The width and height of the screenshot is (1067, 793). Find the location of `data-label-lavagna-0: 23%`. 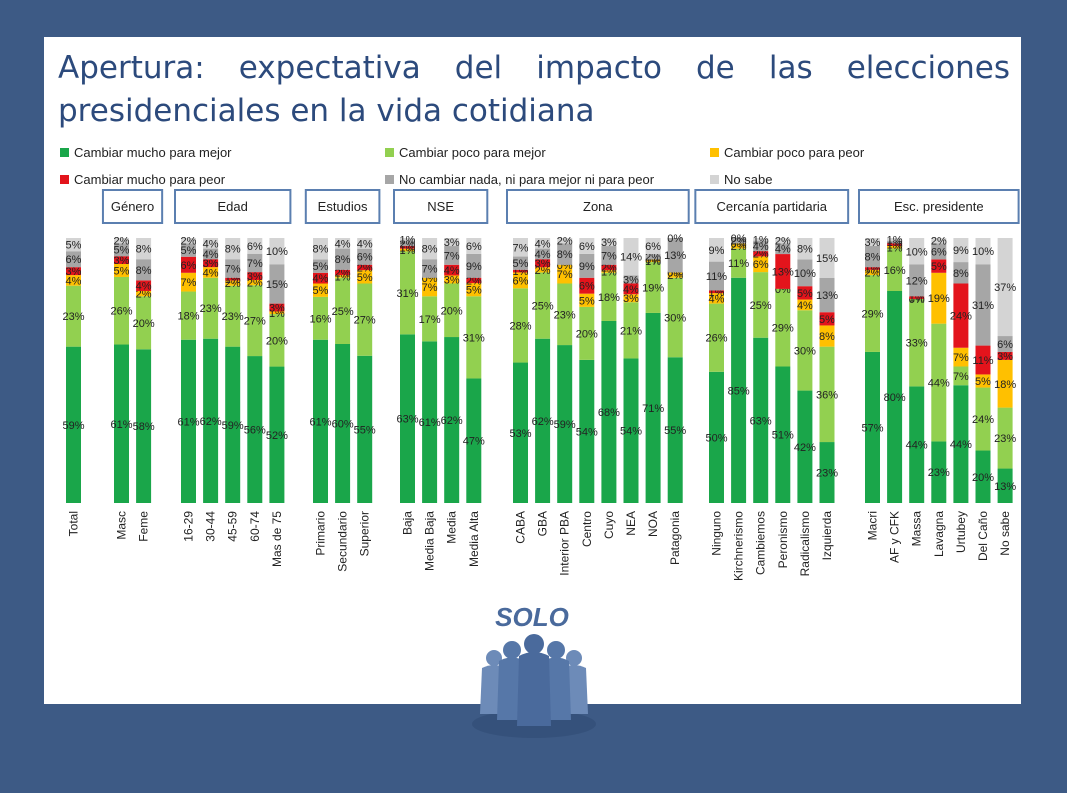

data-label-lavagna-0: 23% is located at coordinates (939, 473).